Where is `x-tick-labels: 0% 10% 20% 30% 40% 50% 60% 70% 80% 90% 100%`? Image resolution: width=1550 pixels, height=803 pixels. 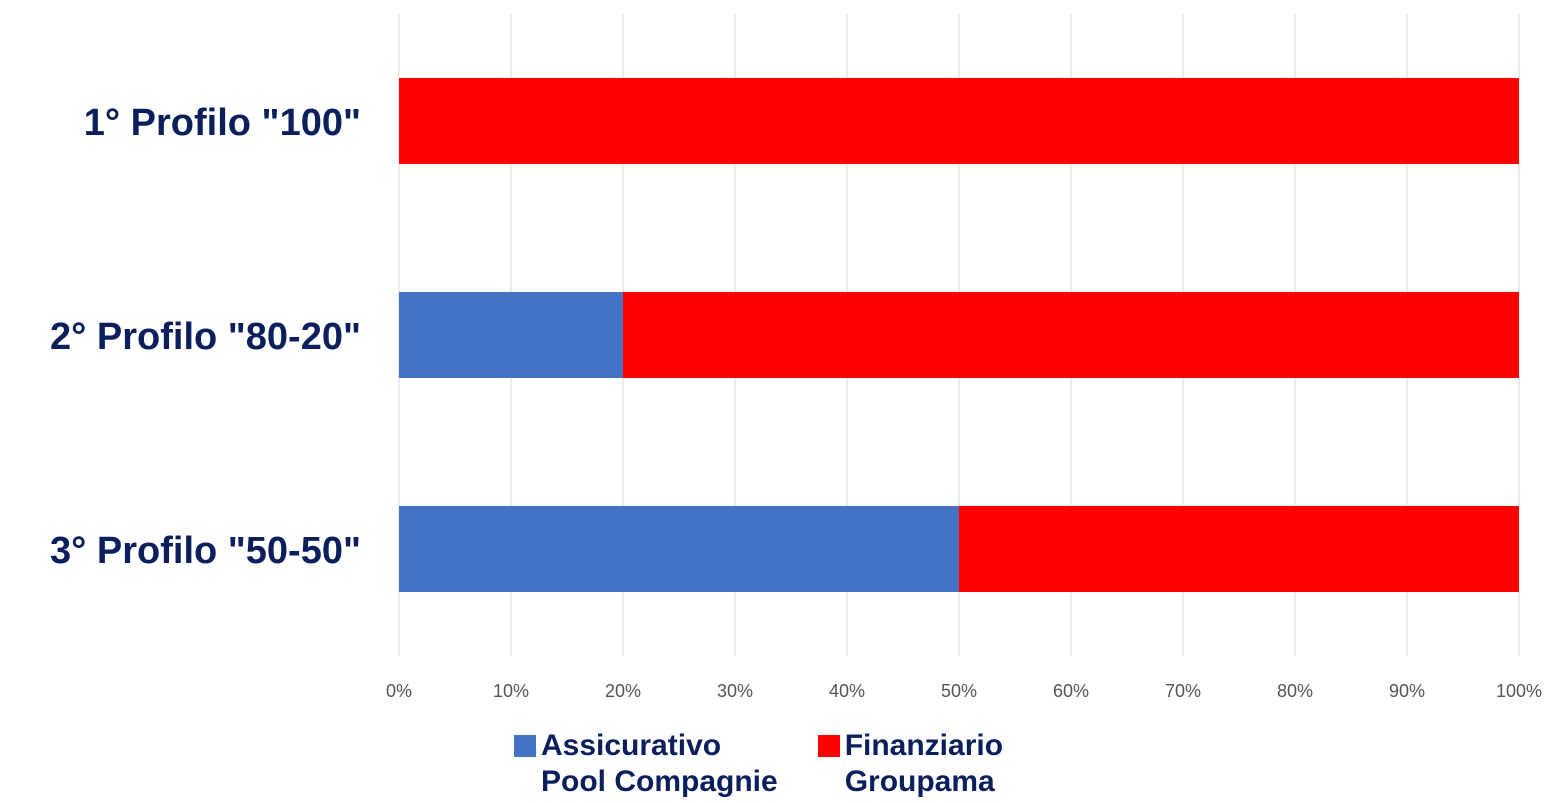 x-tick-labels: 0% 10% 20% 30% 40% 50% 60% 70% 80% 90% 100% is located at coordinates (964, 691).